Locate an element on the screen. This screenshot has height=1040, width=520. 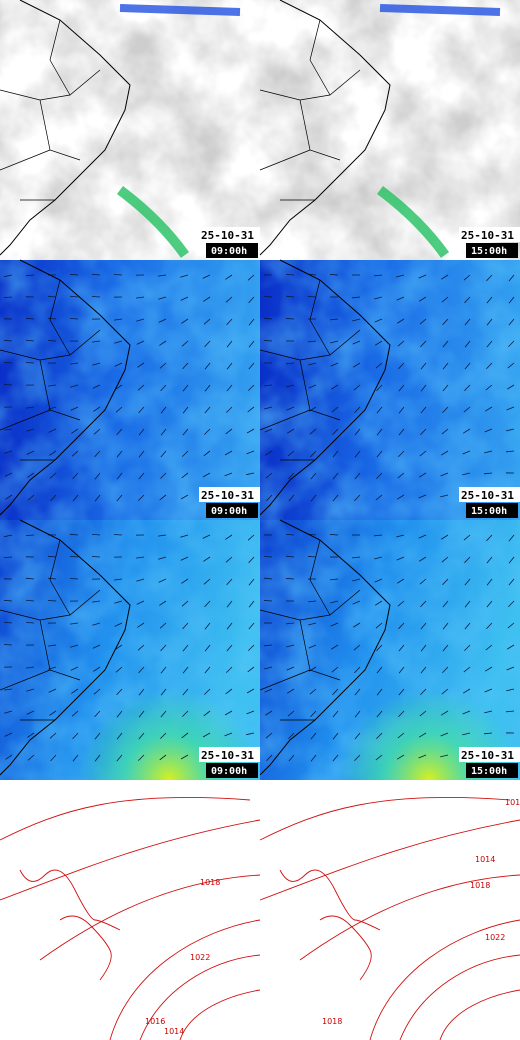
isobar-label: 1014 is located at coordinates (174, 1031).